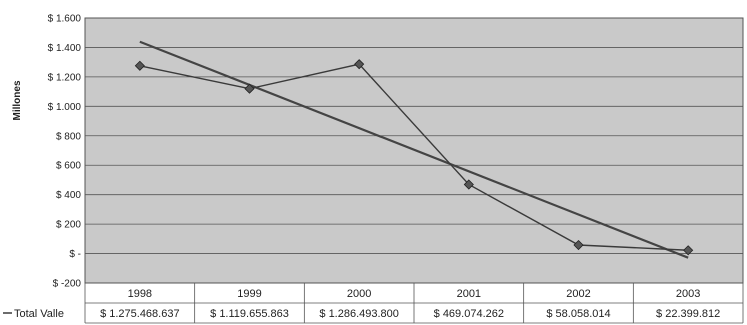 The width and height of the screenshot is (747, 325). Describe the element at coordinates (249, 294) in the screenshot. I see `category-label: 1999` at that location.